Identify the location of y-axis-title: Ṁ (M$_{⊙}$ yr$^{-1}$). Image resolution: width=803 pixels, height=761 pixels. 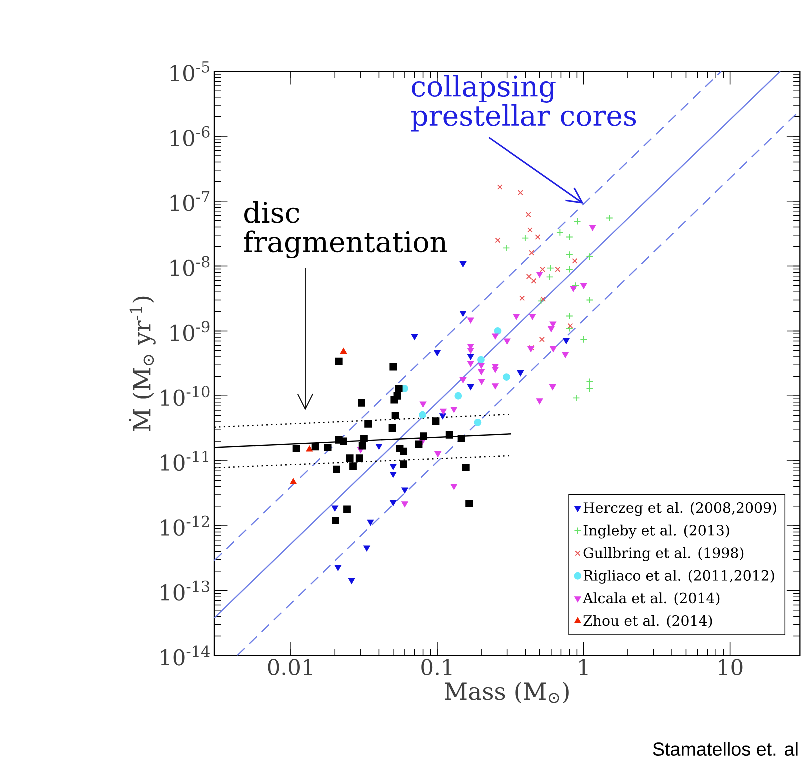
(142, 364).